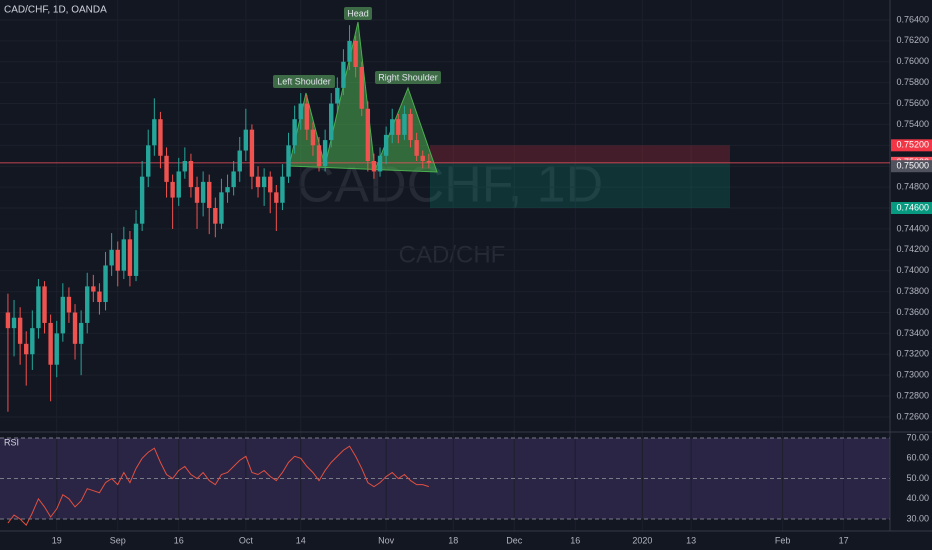 This screenshot has height=550, width=932. Describe the element at coordinates (55, 10) in the screenshot. I see `chart-title: CAD/CHF, 1D, OANDA` at that location.